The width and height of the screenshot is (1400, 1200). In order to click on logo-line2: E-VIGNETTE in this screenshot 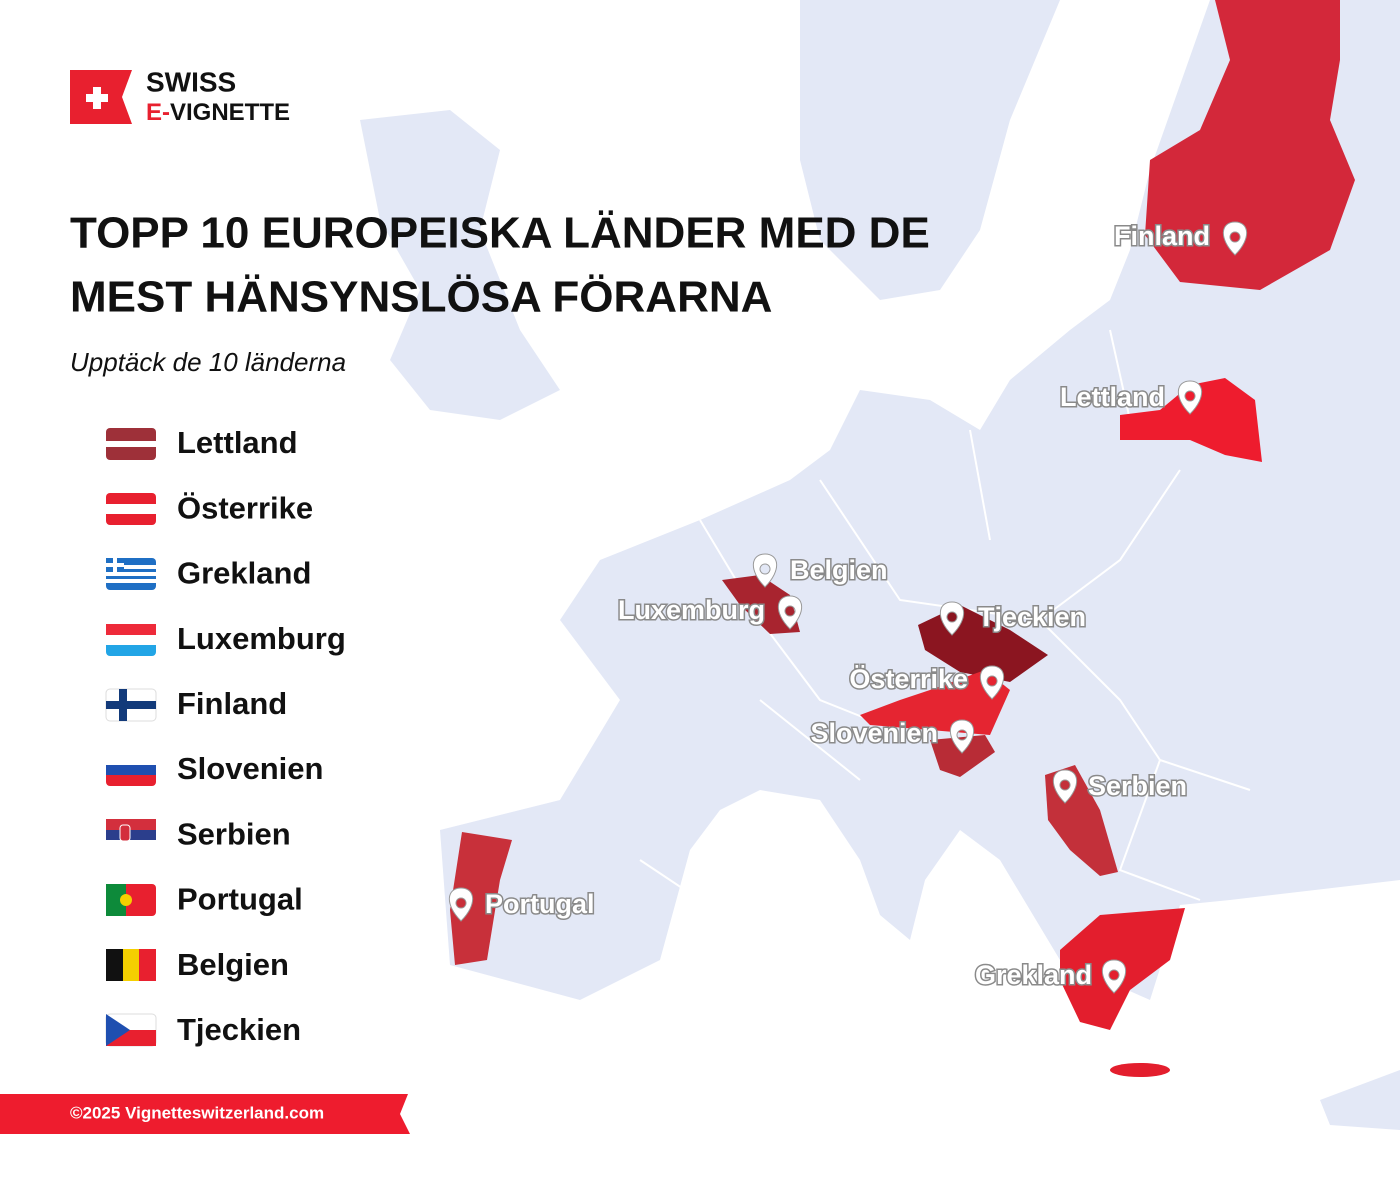, I will do `click(218, 112)`.